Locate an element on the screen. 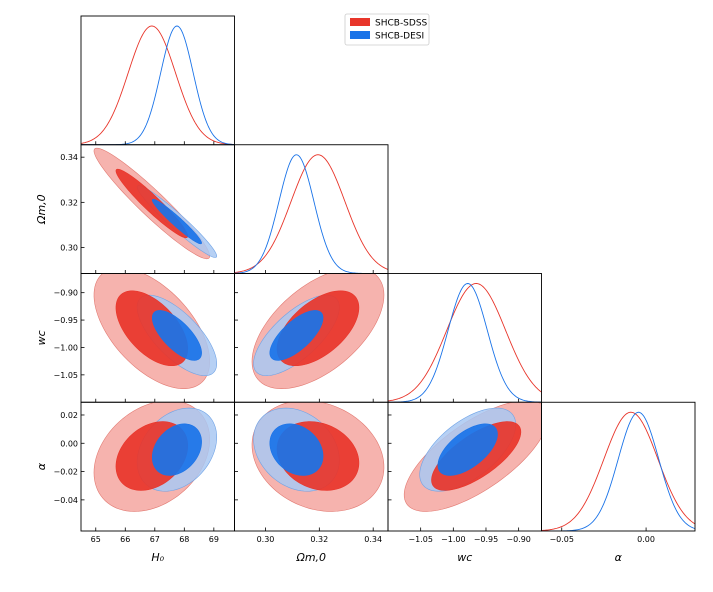  panel-Om-alpha: 0.30 0.32 0.34 is located at coordinates (311, 472).